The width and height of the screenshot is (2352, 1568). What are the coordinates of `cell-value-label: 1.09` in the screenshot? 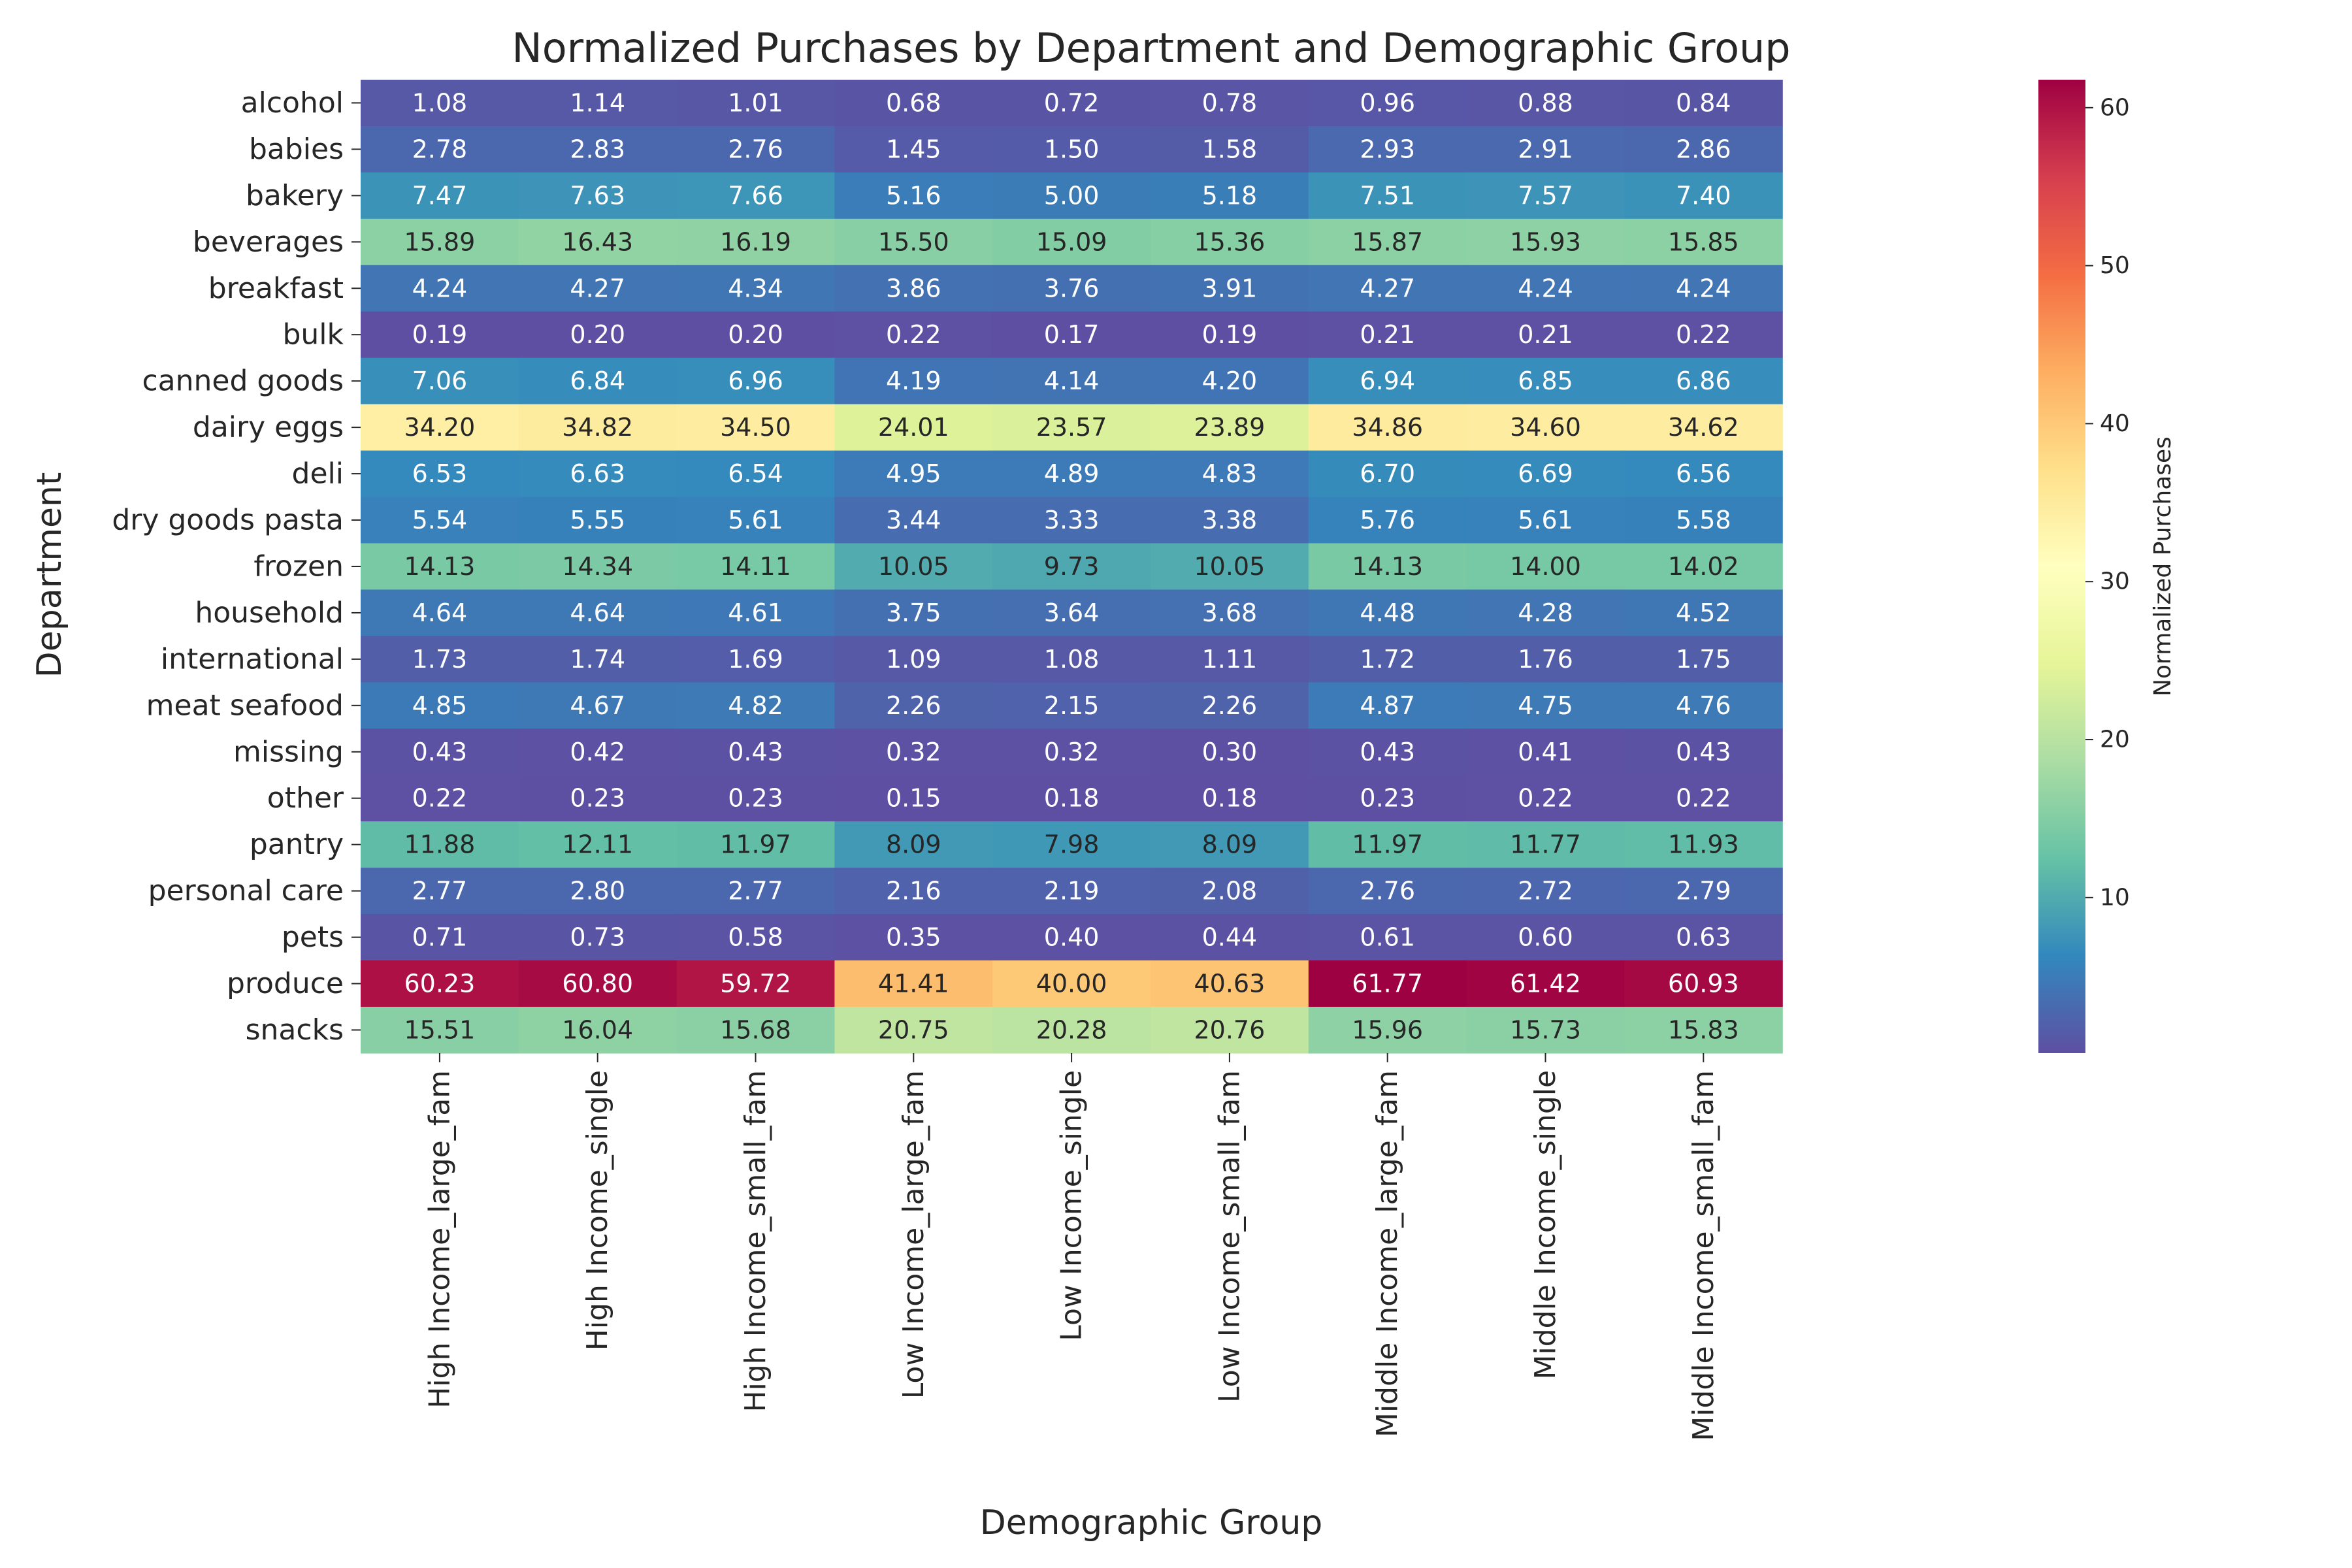 It's located at (913, 659).